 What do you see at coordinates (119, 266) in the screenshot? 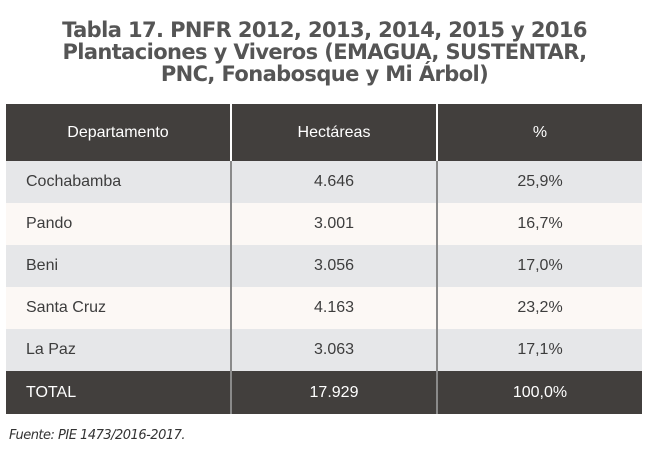
I see `cell-departamento: Beni` at bounding box center [119, 266].